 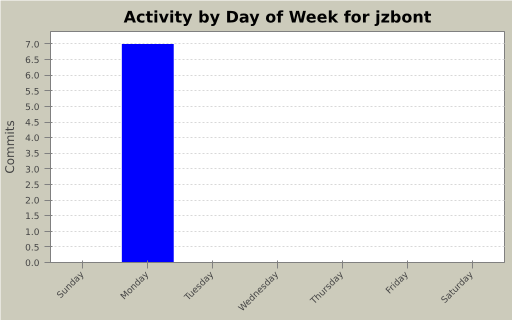 I want to click on chart-title: Activity by Day of Week for jzbont, so click(x=278, y=17).